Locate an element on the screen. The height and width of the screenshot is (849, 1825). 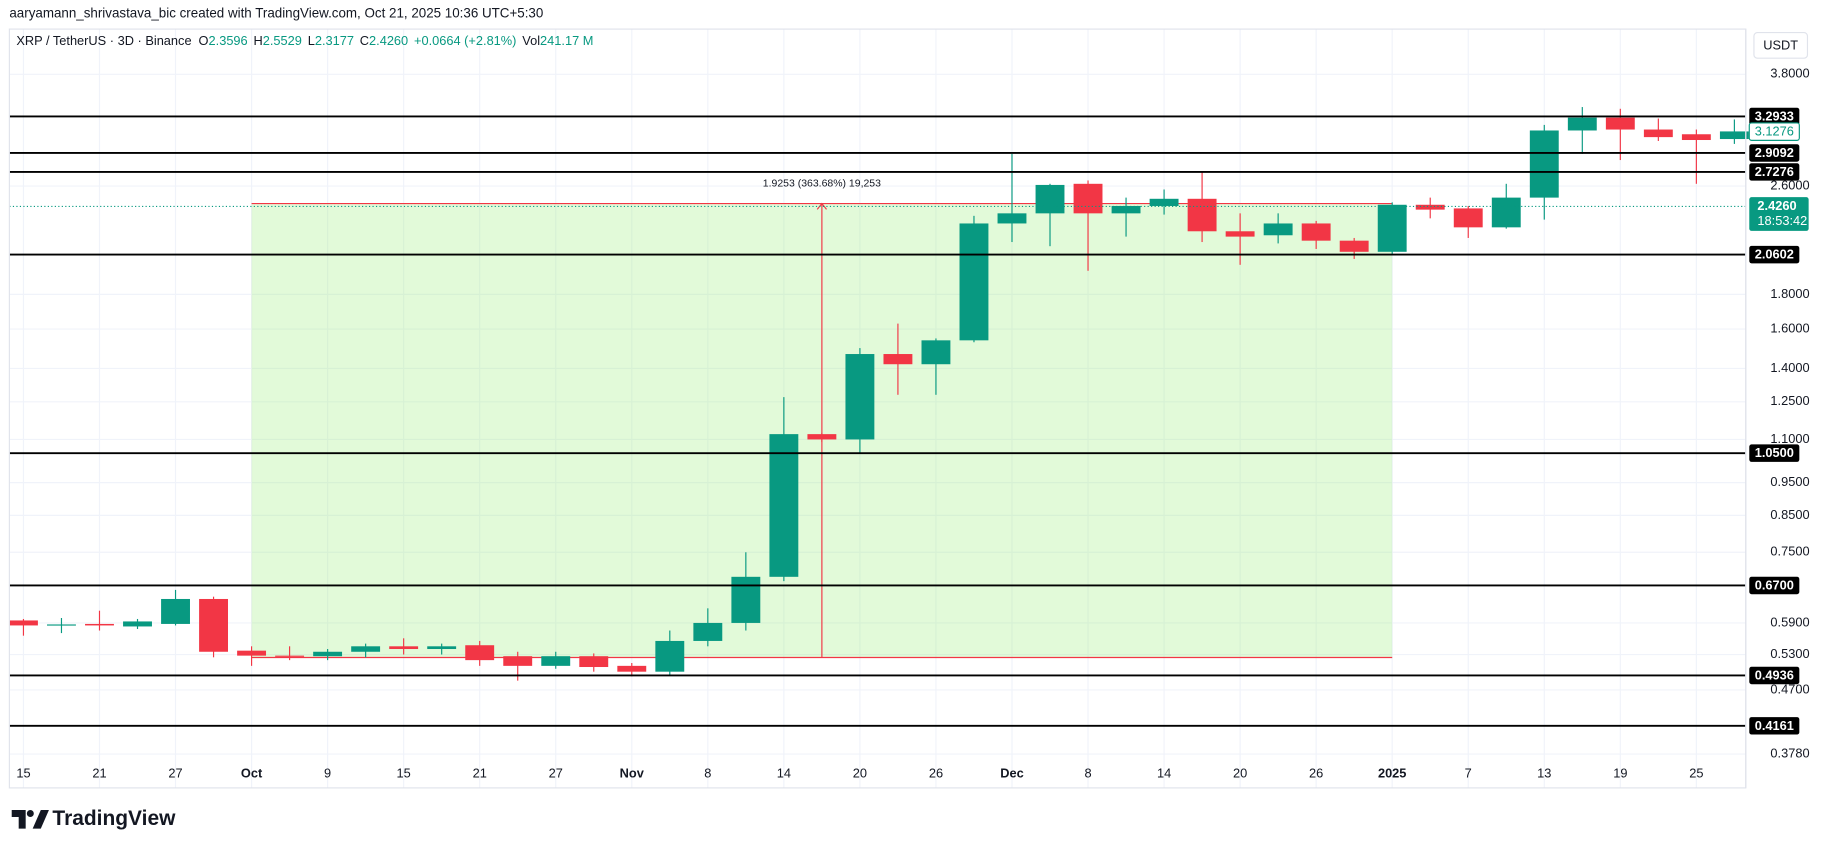
y-tick-label: 0.8500 is located at coordinates (1789, 514).